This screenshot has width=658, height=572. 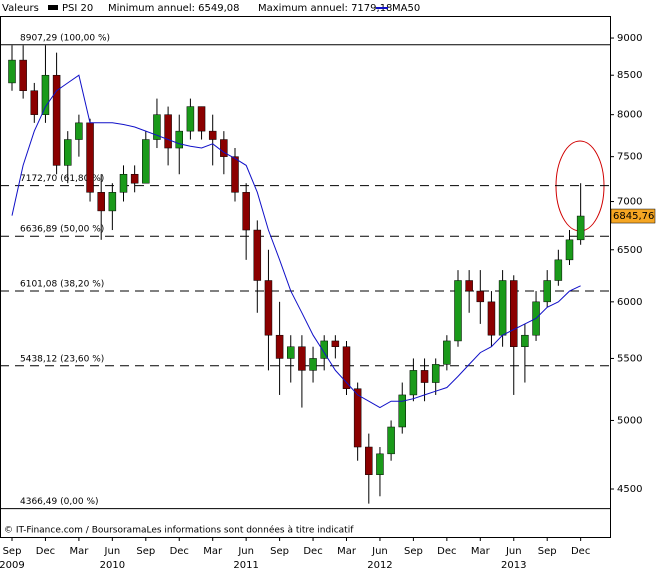 I want to click on y-tick-label: 4500, so click(x=629, y=489).